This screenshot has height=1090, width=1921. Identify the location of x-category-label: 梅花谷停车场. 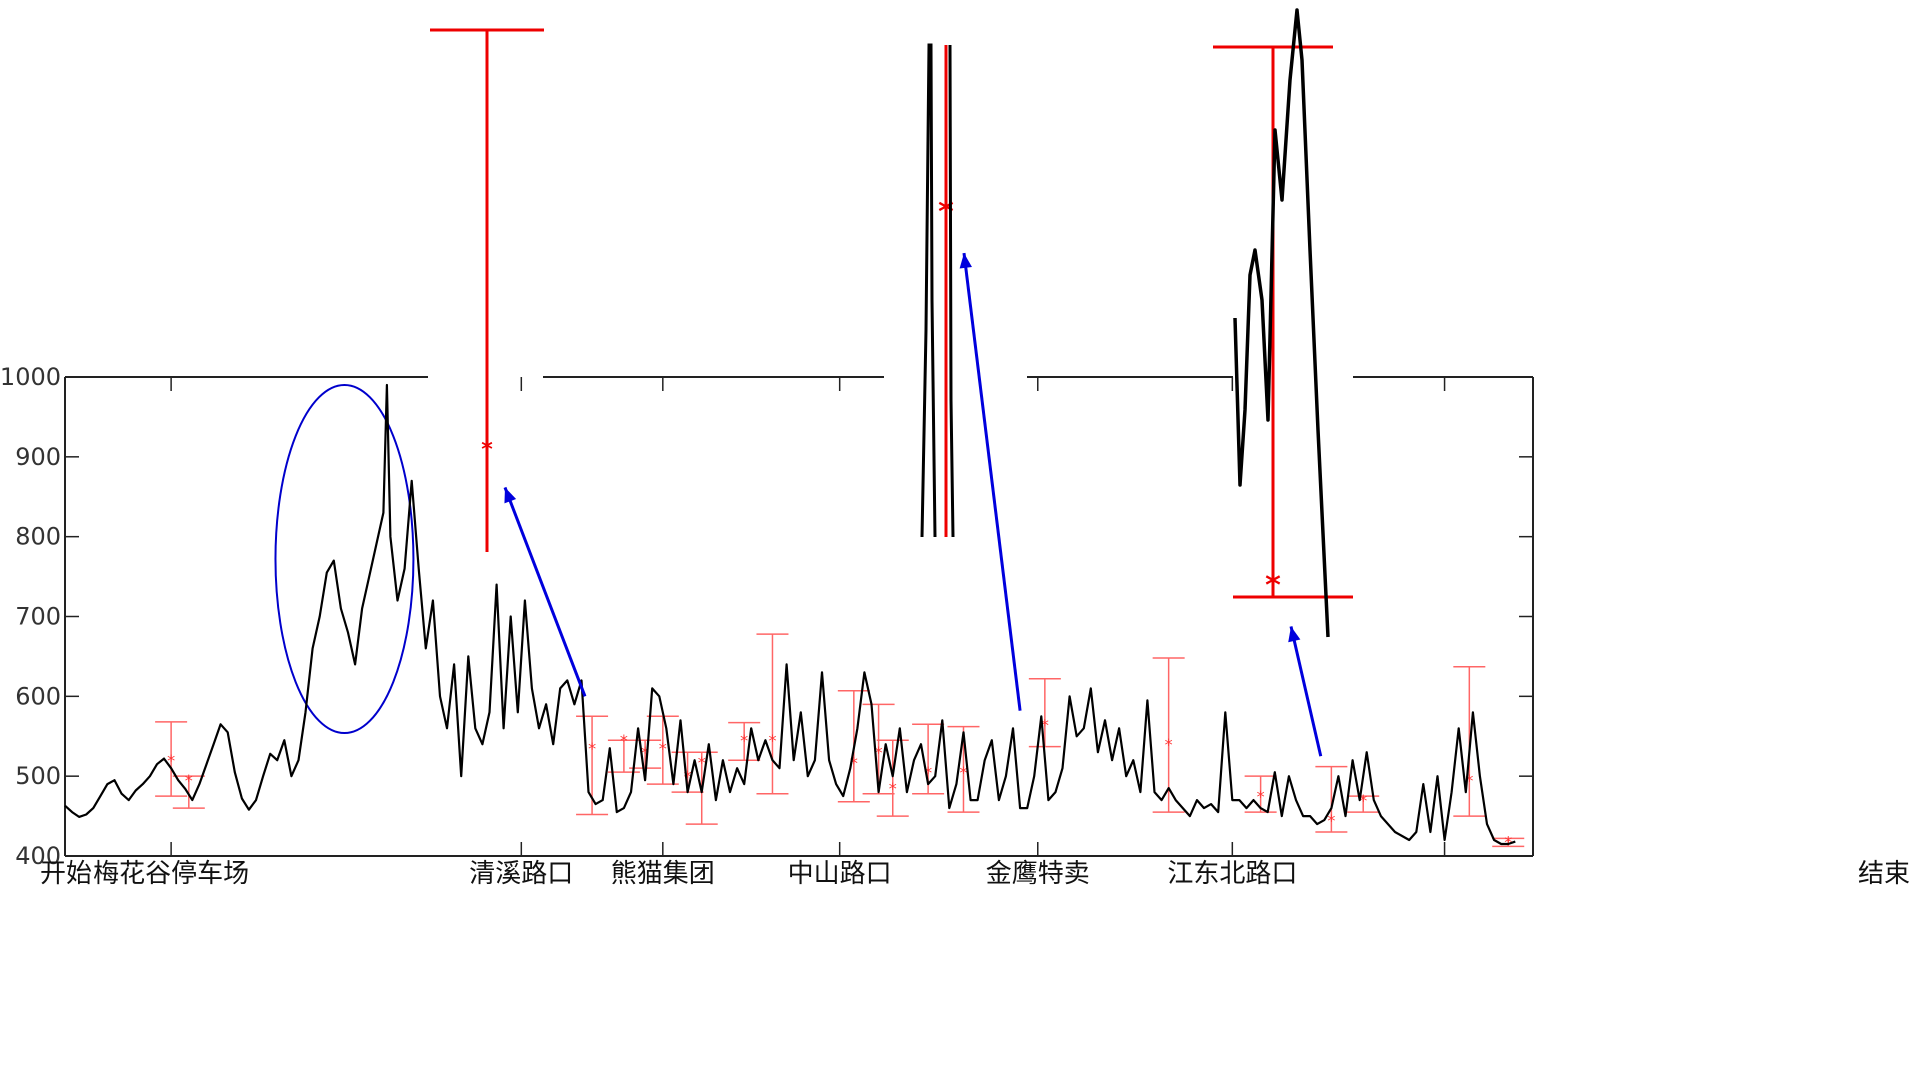
(171, 874).